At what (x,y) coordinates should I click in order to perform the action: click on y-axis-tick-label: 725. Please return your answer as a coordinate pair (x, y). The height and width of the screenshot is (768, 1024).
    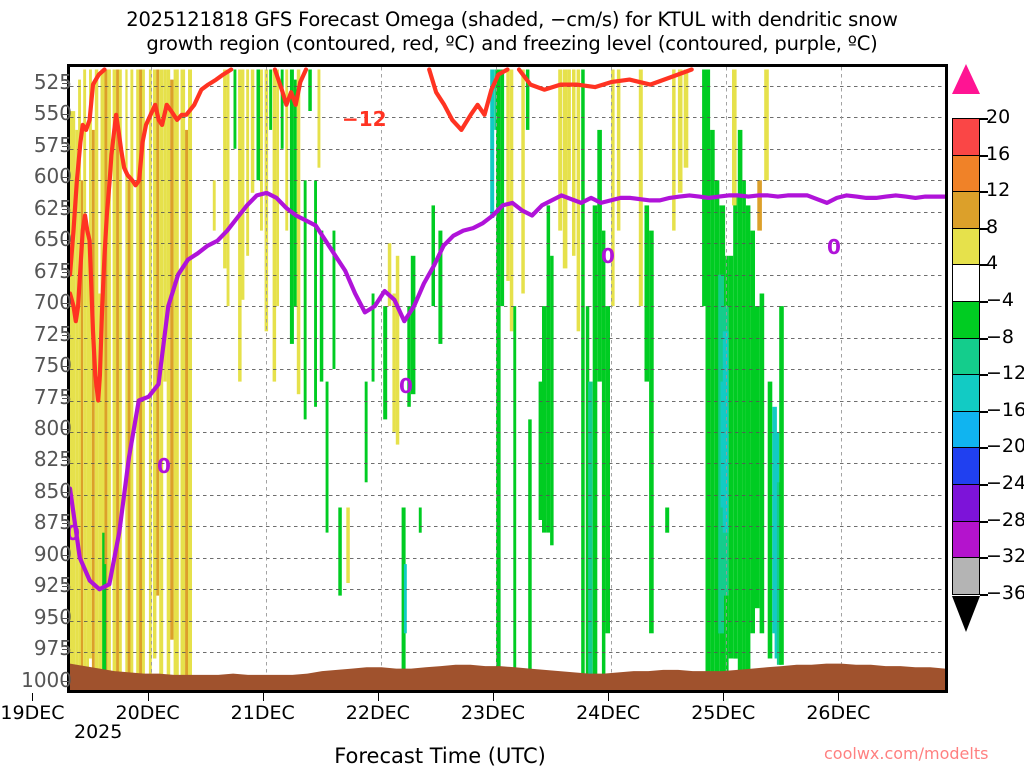
    Looking at the image, I should click on (52, 333).